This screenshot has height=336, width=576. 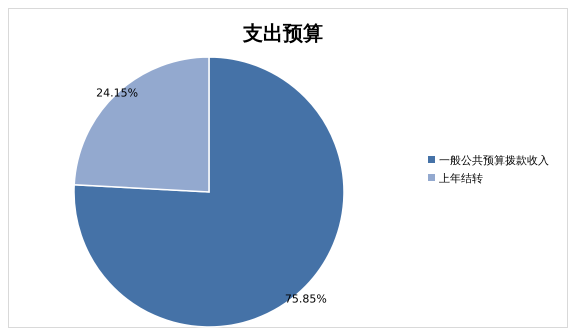 What do you see at coordinates (282, 33) in the screenshot?
I see `chart-title: 支出预算` at bounding box center [282, 33].